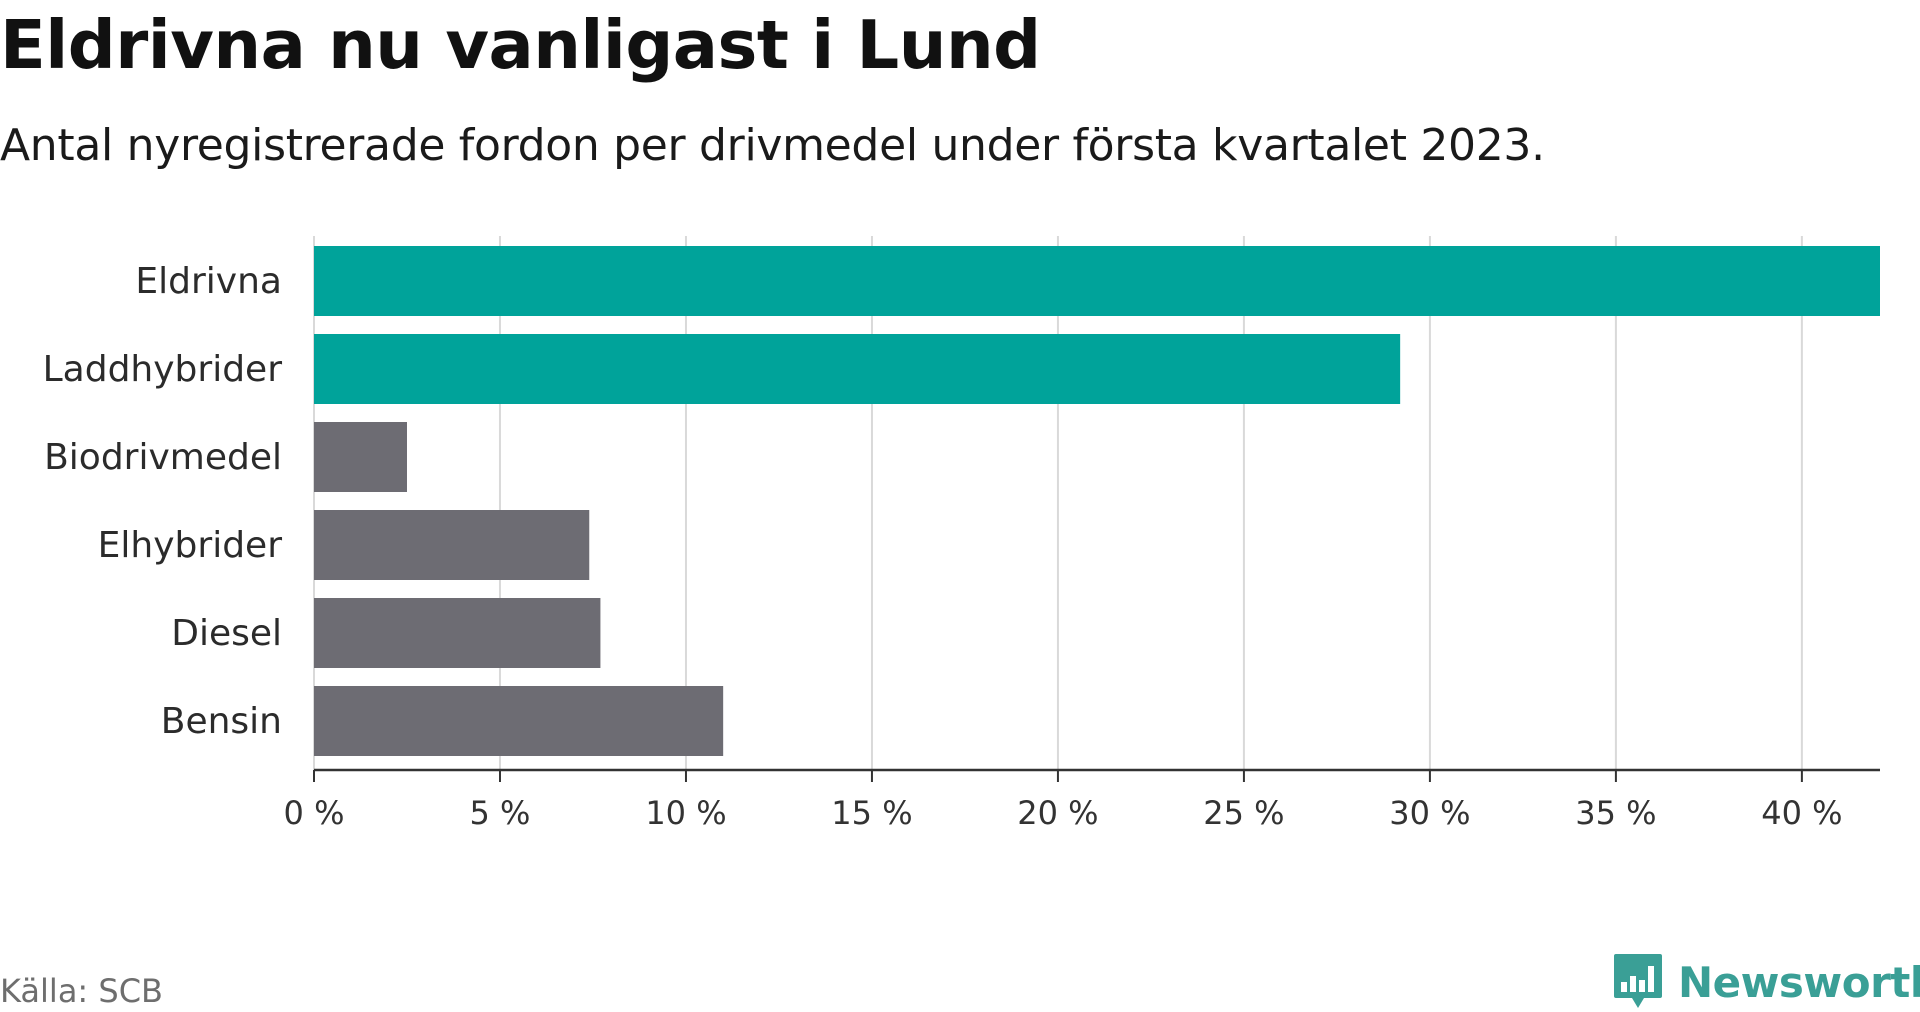 This screenshot has height=1012, width=1920. What do you see at coordinates (163, 369) in the screenshot?
I see `category-label: Laddhybrider` at bounding box center [163, 369].